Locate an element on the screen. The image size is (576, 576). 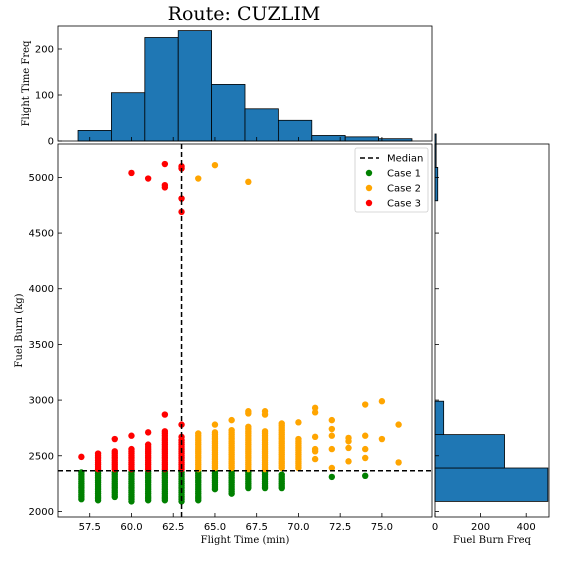
y-tick-label: 2000 is located at coordinates (41, 512).